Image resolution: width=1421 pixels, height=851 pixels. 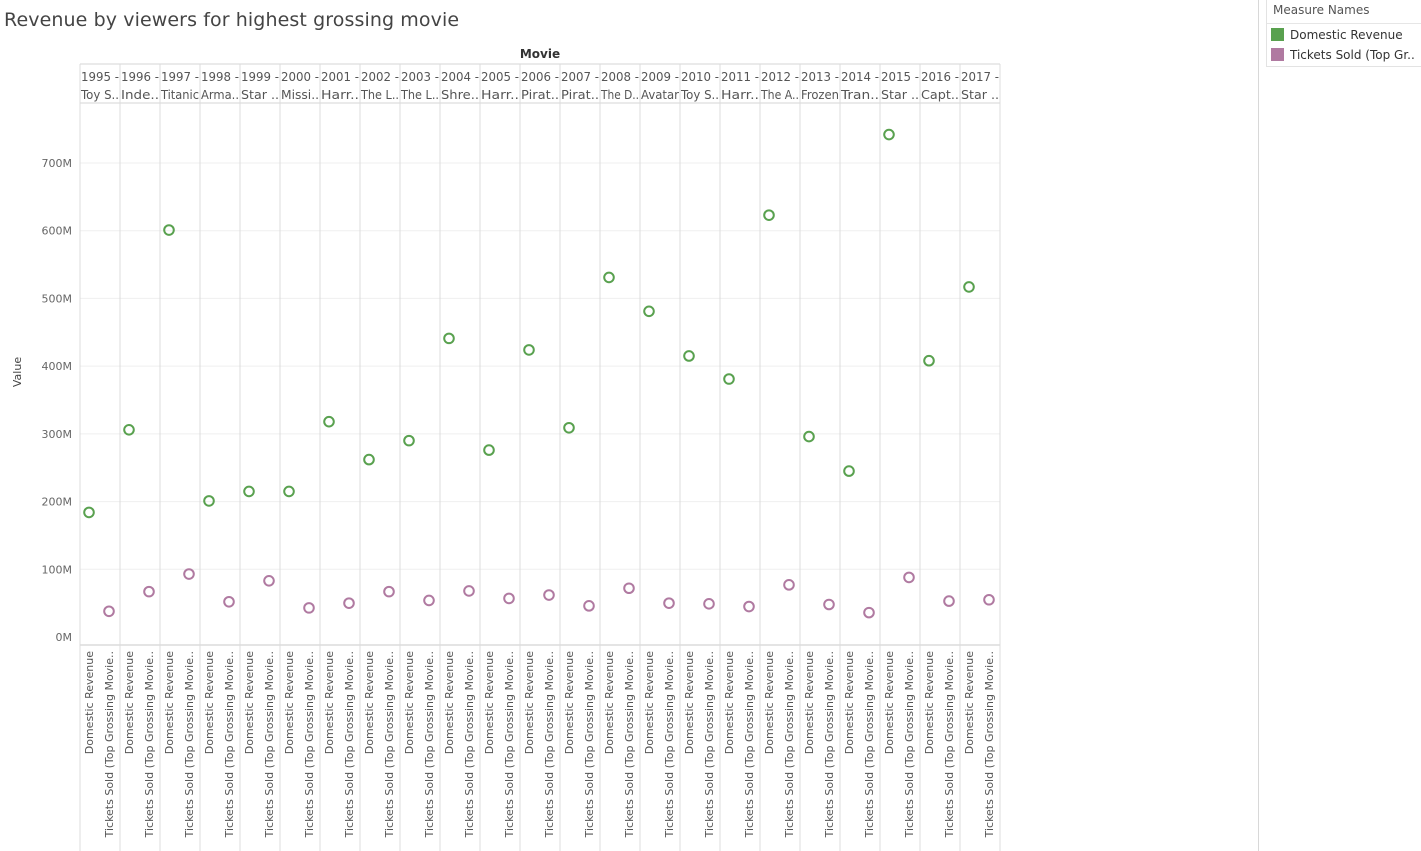 What do you see at coordinates (619, 95) in the screenshot?
I see `column-header-movie: The D..` at bounding box center [619, 95].